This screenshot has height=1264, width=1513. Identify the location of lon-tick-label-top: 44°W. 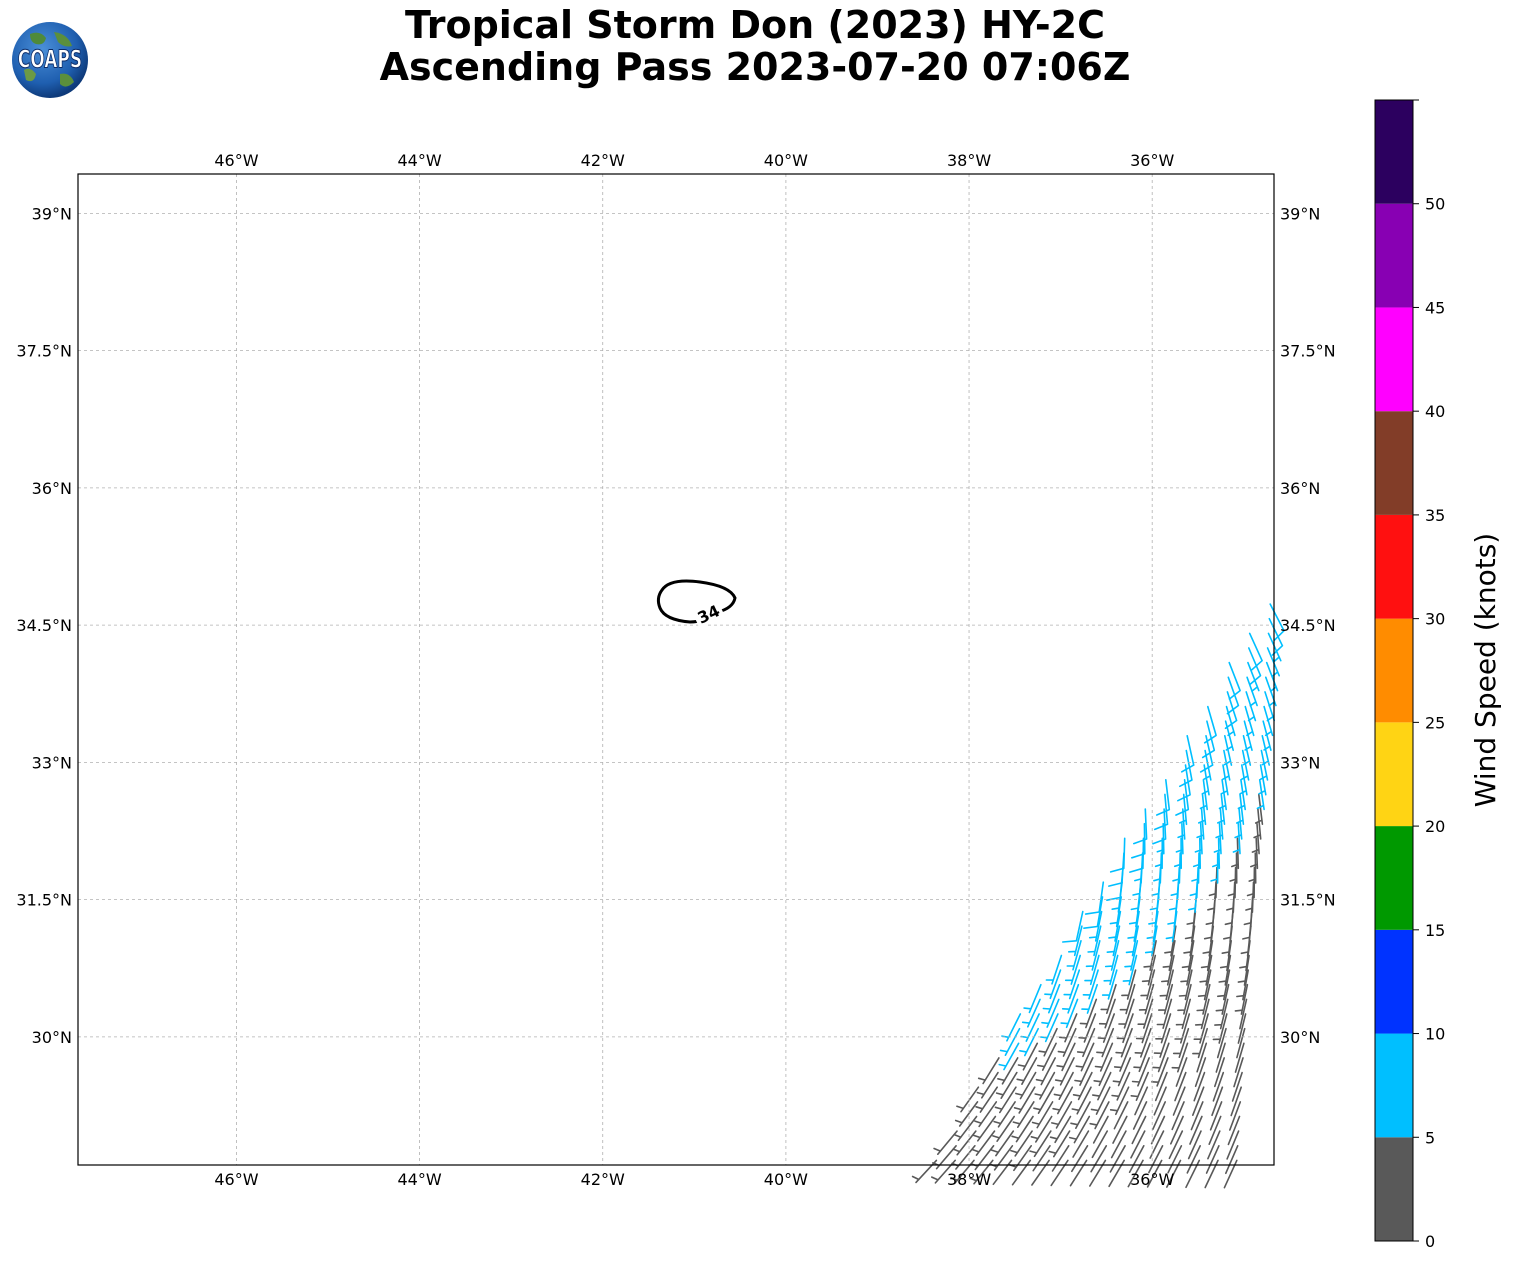
(419, 160).